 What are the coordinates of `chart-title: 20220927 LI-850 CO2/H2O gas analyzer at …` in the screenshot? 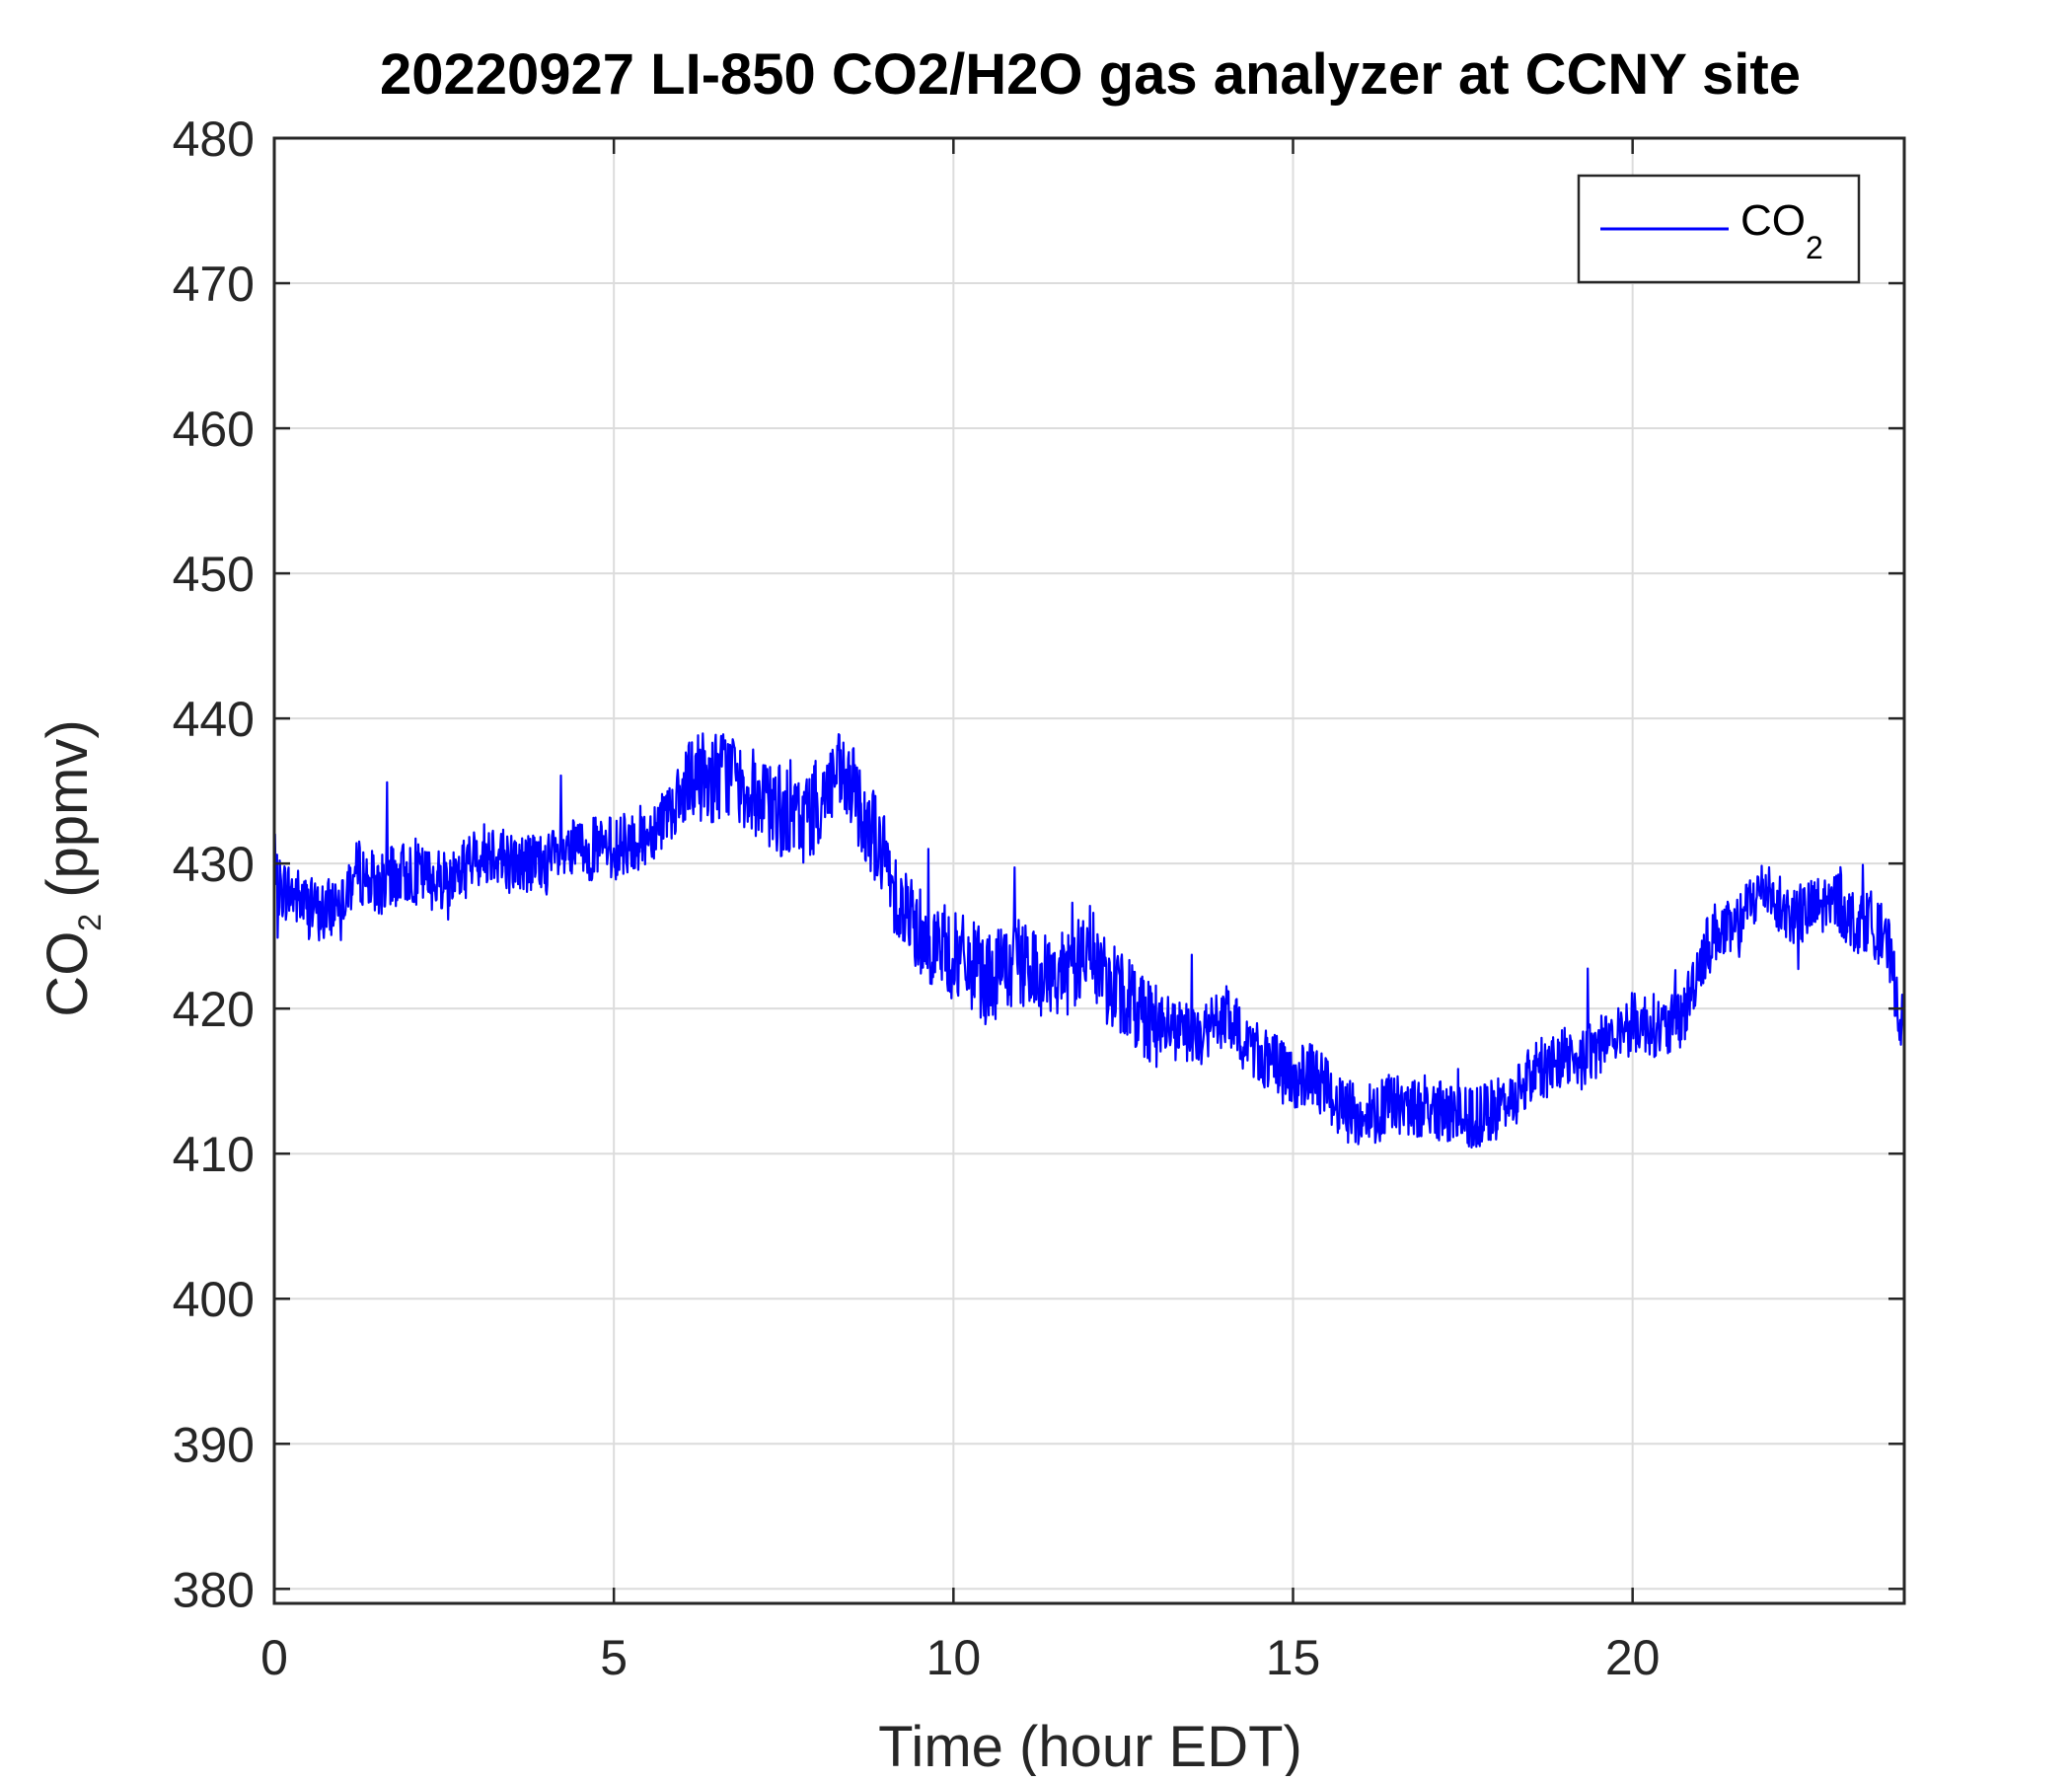 It's located at (1091, 74).